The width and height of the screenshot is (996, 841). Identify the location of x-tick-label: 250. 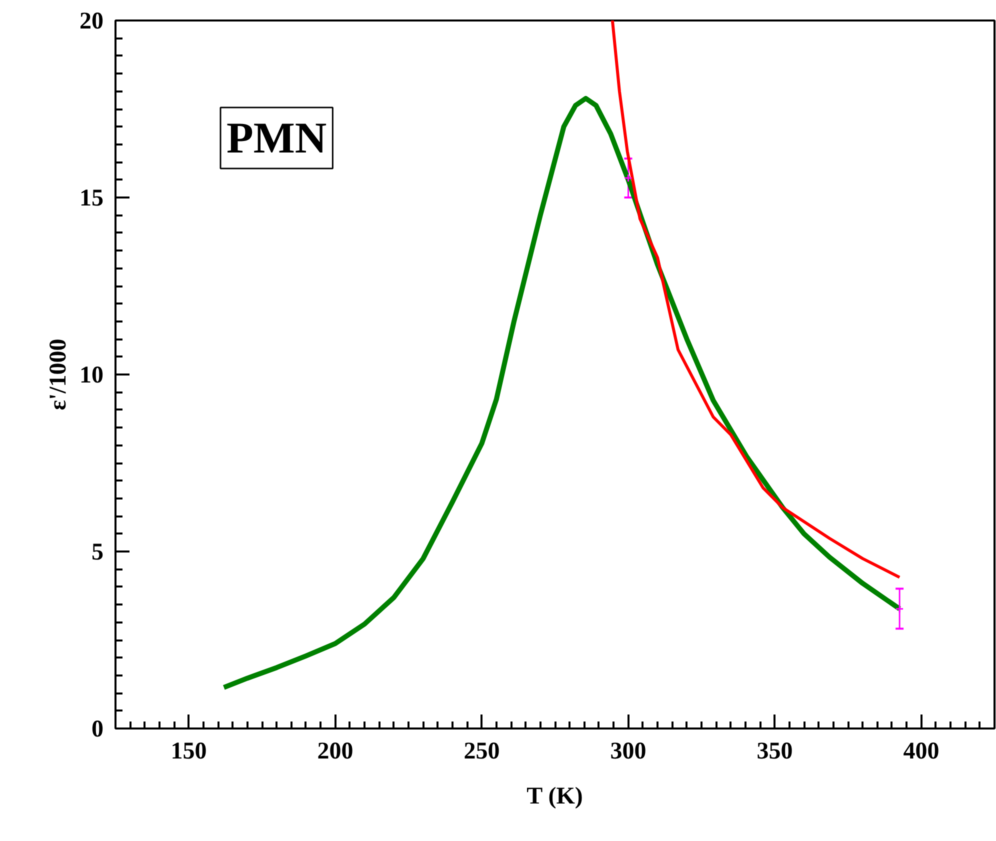
(482, 751).